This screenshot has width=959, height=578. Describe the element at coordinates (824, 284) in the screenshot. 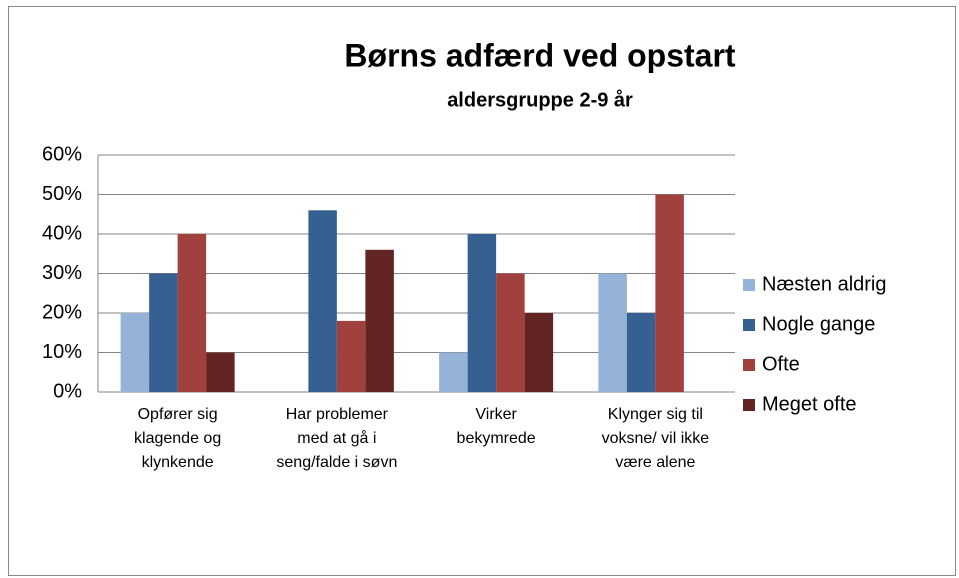

I see `legend-label: Næsten aldrig` at that location.